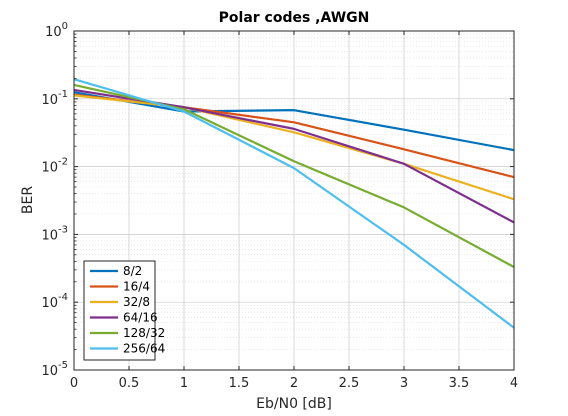  What do you see at coordinates (28, 200) in the screenshot?
I see `y-axis-label: BER` at bounding box center [28, 200].